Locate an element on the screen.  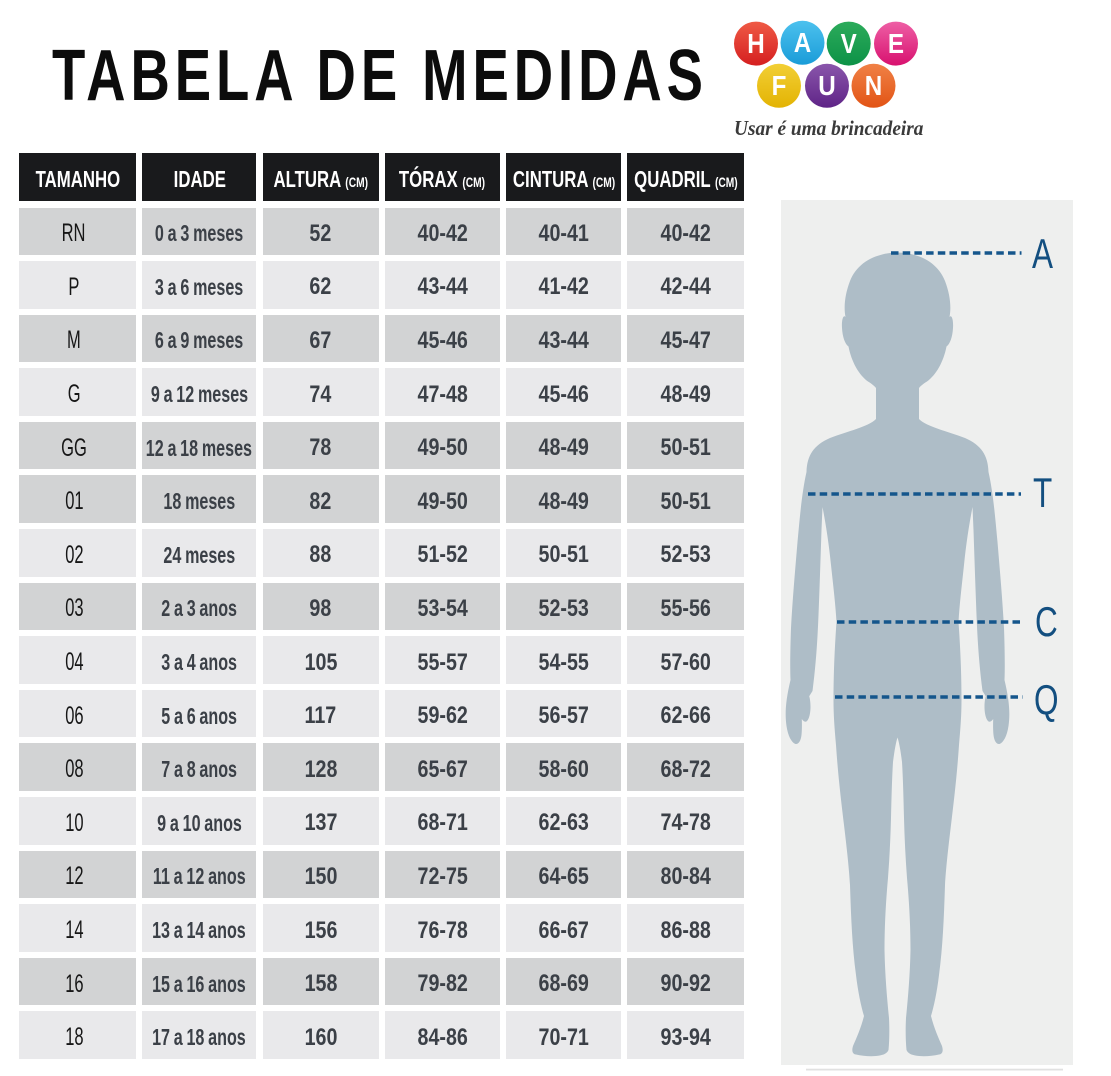
svg-text: E is located at coordinates (896, 45).